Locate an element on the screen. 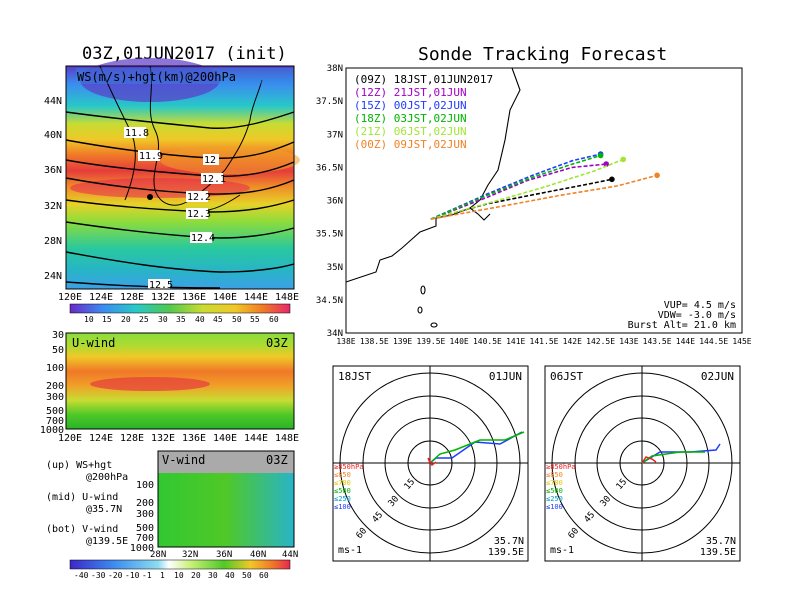 The height and width of the screenshot is (612, 792). p-tick-label: 300 is located at coordinates (145, 514).